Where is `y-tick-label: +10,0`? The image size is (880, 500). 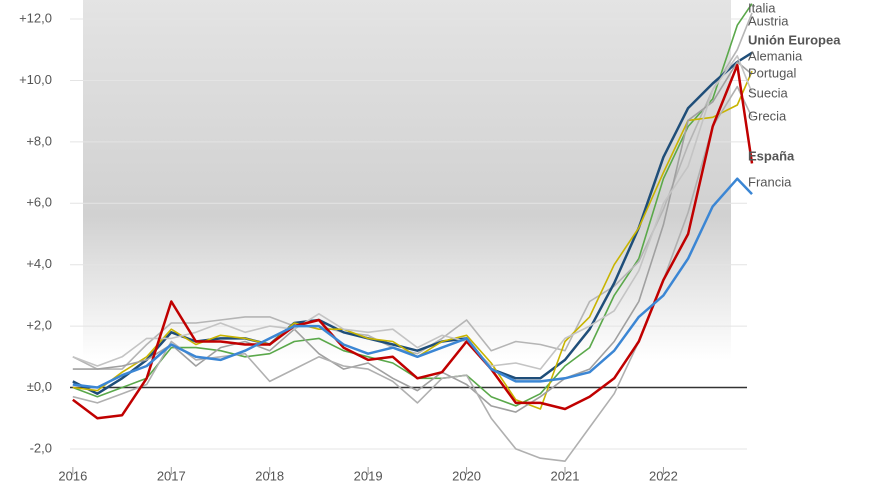
y-tick-label: +10,0 is located at coordinates (35, 79).